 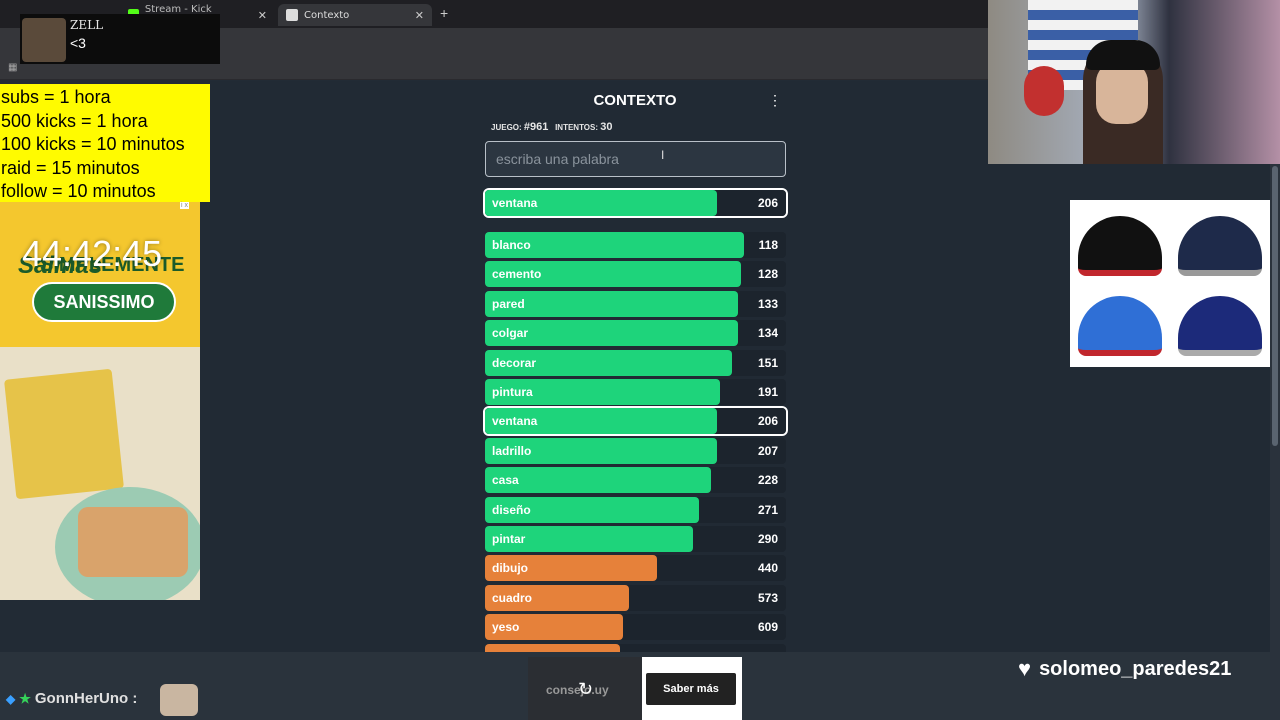 What do you see at coordinates (1123, 55) in the screenshot?
I see `streamer-cap` at bounding box center [1123, 55].